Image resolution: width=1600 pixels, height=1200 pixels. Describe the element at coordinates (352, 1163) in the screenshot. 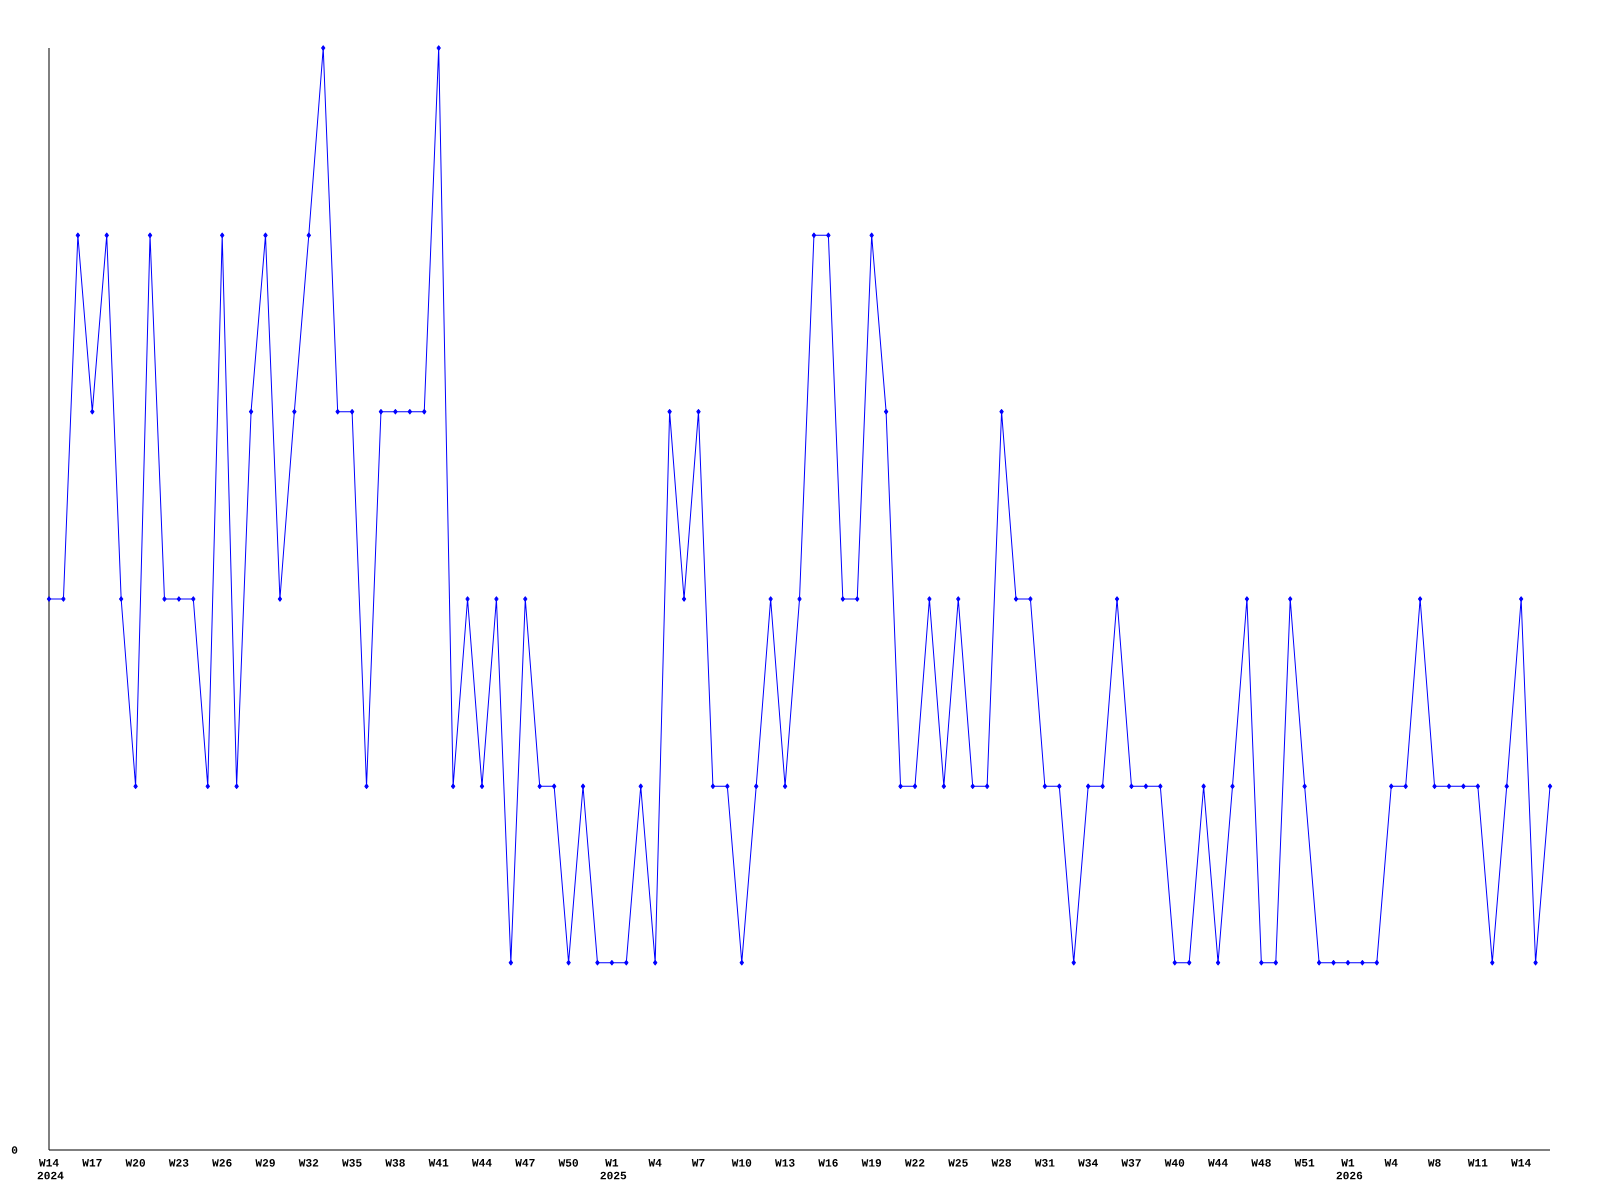

I see `x-tick-label: W35` at that location.